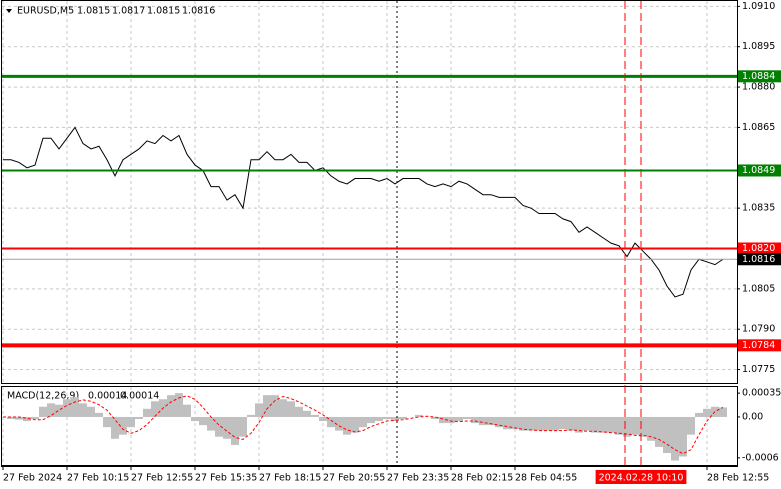 This screenshot has width=781, height=489. I want to click on y-tick-label: 1.0775, so click(758, 369).